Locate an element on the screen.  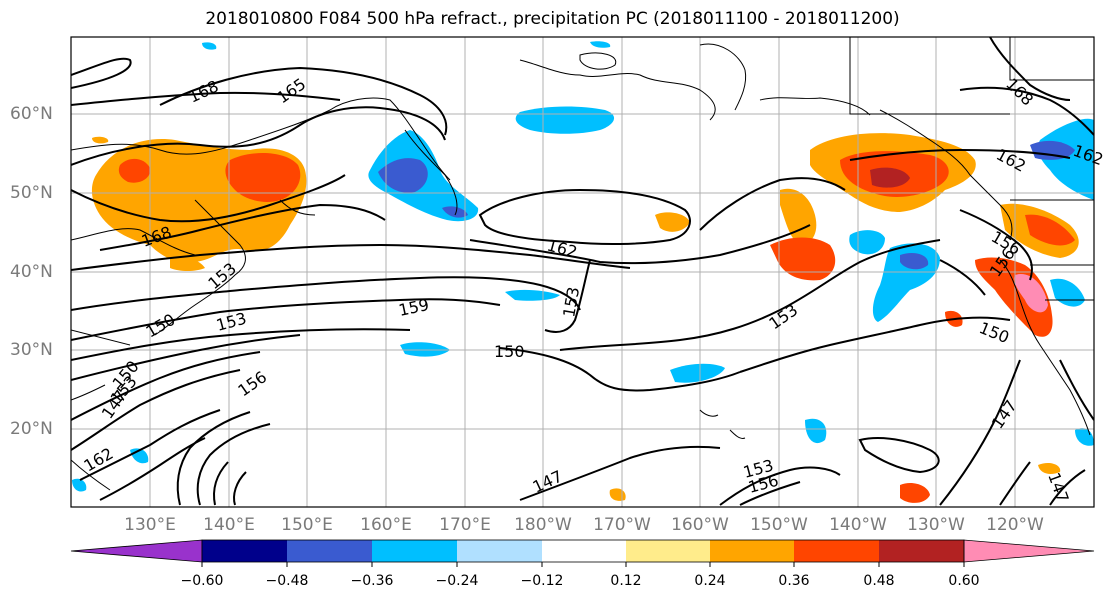
lon-label: 170°E is located at coordinates (465, 525).